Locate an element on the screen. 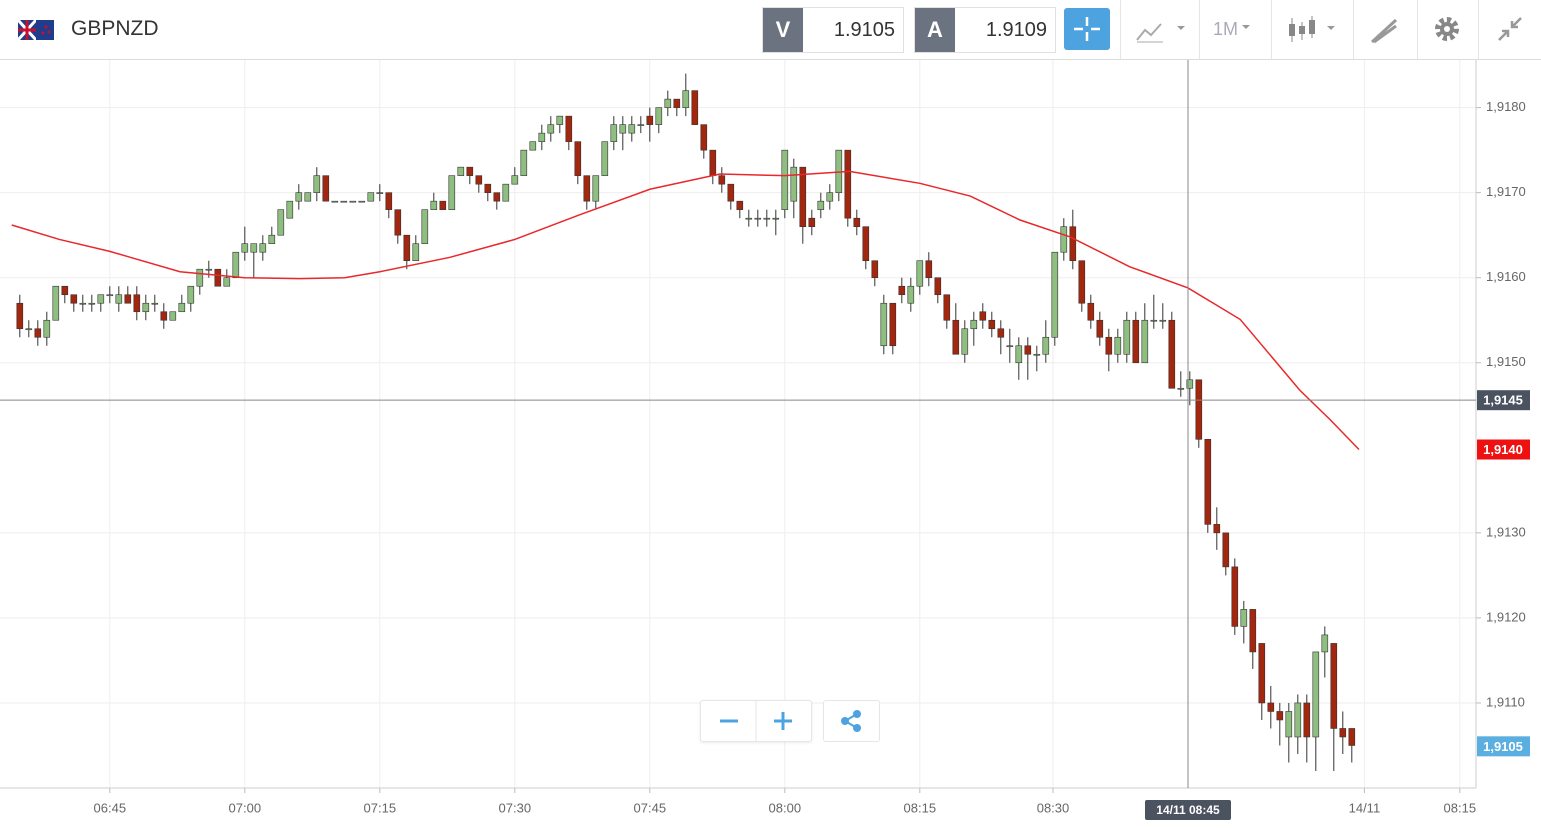 This screenshot has height=828, width=1541. y-tick-label: 1,9120 is located at coordinates (1506, 616).